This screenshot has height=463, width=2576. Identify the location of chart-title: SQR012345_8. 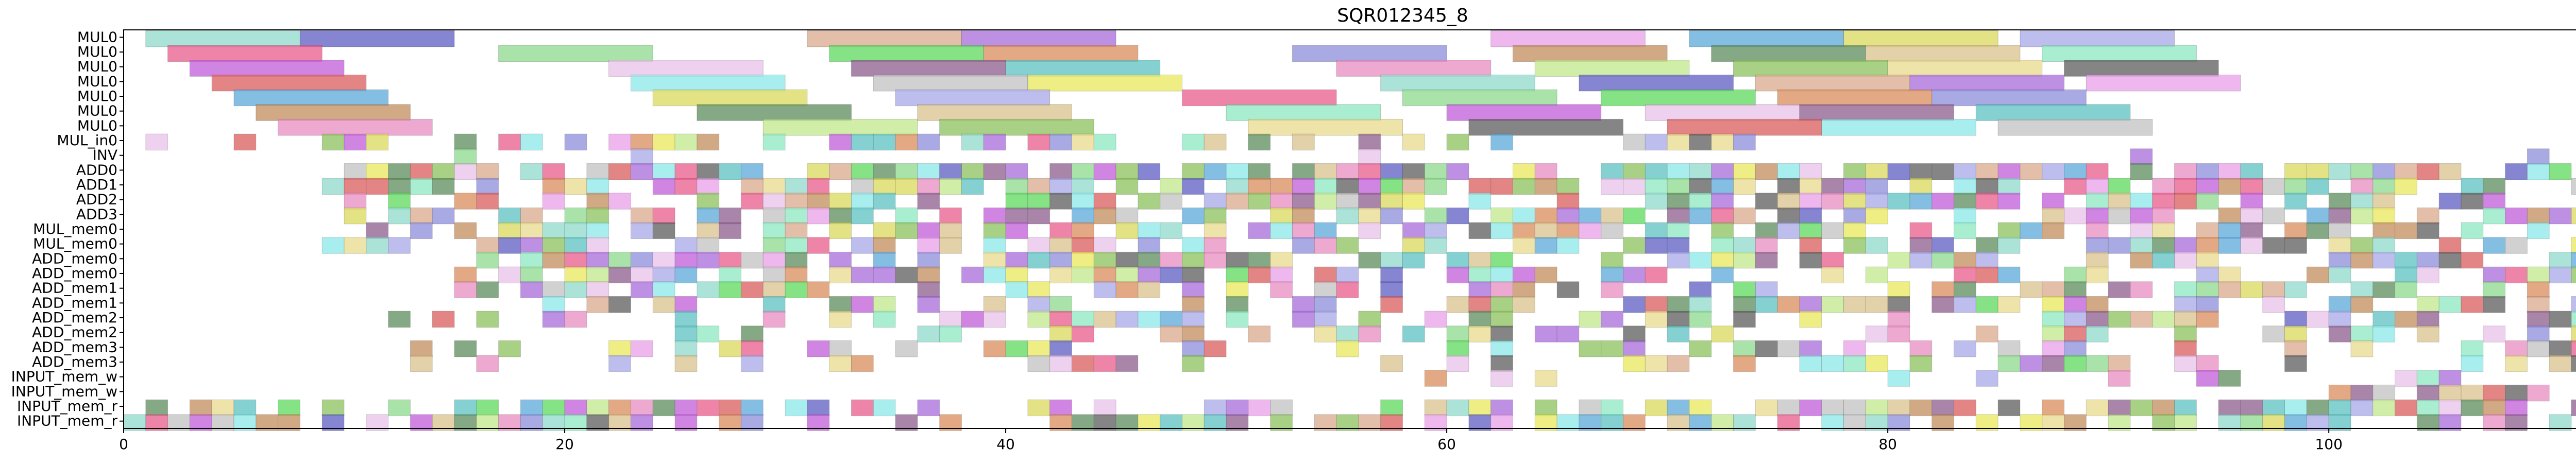
(1403, 16).